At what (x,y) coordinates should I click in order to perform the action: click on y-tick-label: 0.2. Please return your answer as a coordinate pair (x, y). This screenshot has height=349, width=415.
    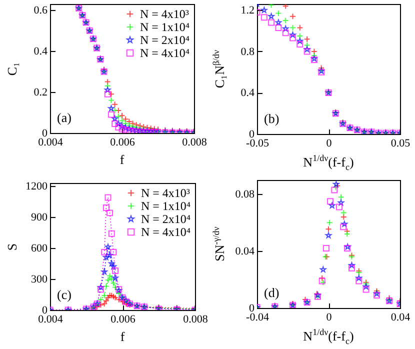
    Looking at the image, I should click on (41, 92).